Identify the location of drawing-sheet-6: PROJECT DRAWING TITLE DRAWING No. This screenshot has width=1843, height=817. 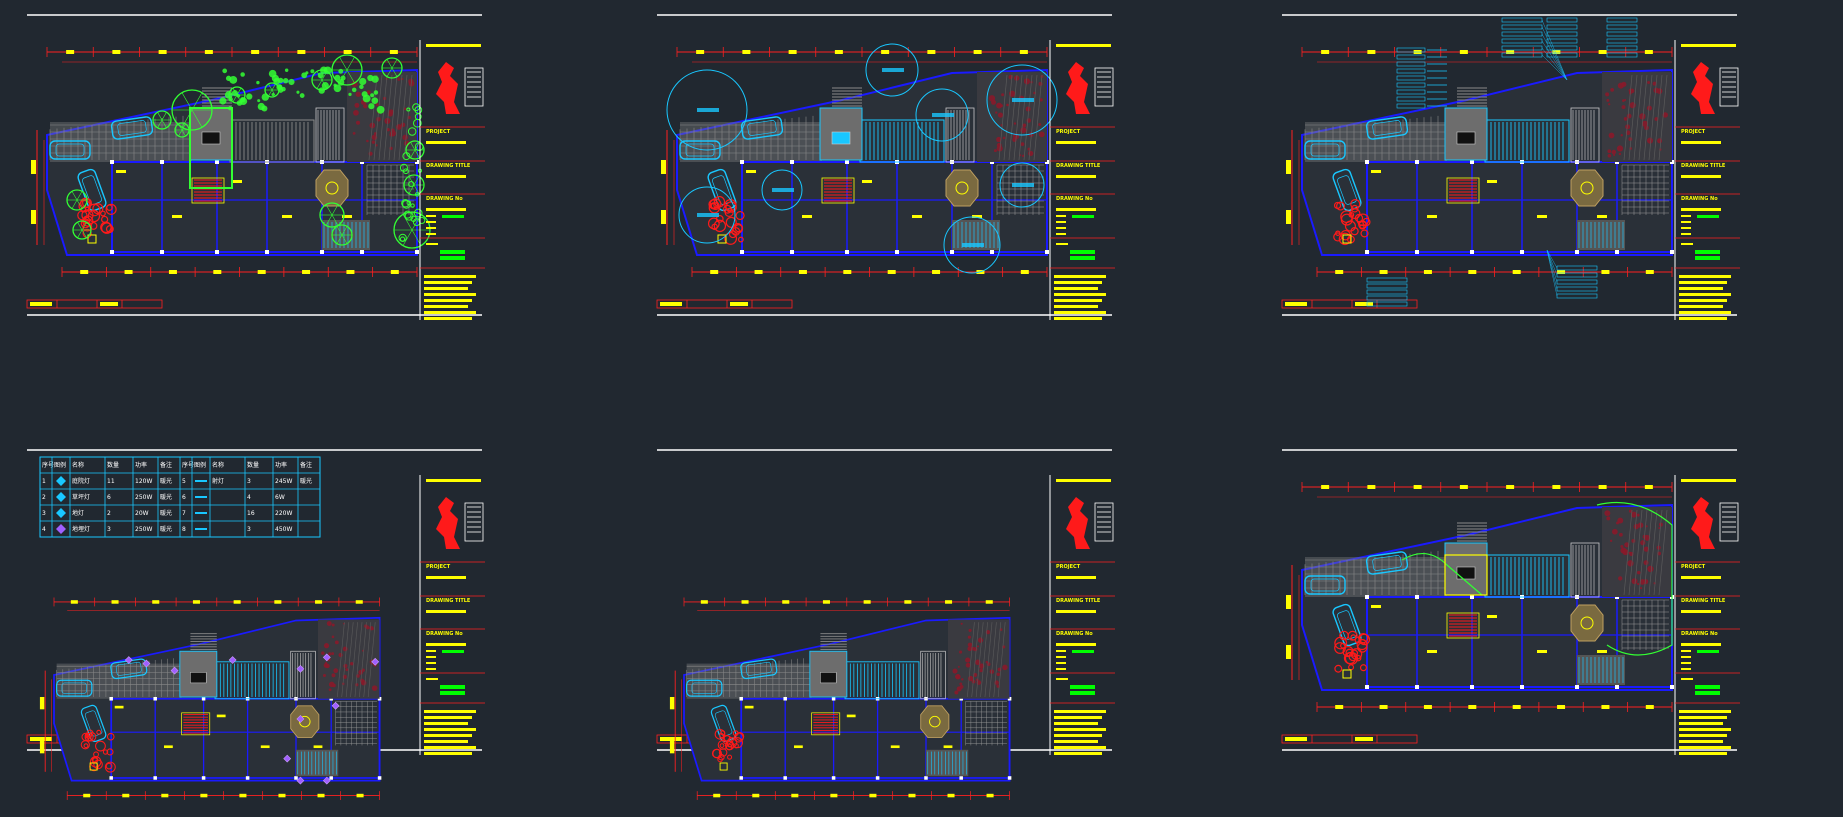
(1547, 610).